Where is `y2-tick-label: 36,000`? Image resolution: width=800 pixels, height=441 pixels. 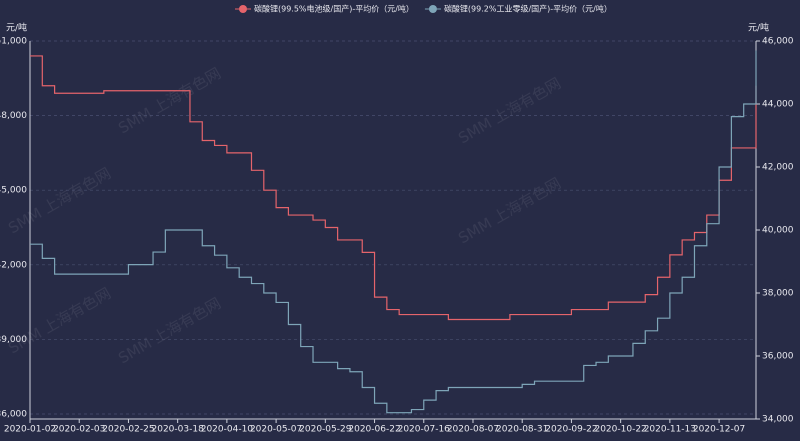 y2-tick-label: 36,000 is located at coordinates (778, 357).